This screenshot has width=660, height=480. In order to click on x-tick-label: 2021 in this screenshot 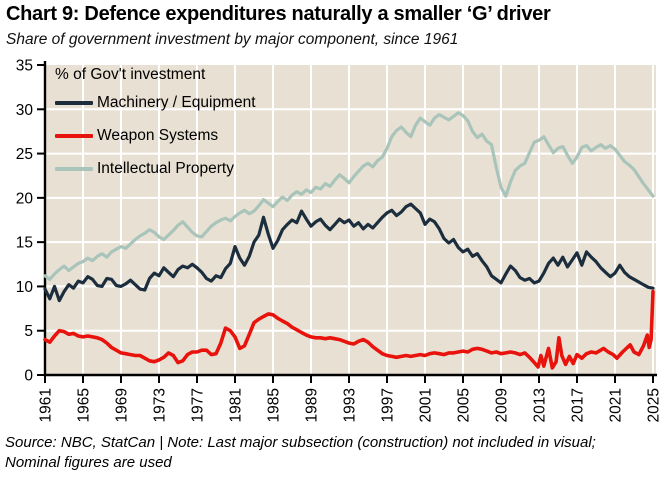, I will do `click(616, 405)`.